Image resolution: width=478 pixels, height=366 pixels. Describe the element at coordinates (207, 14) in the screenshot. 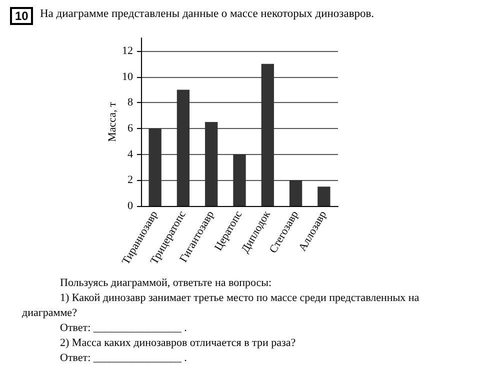

I see `chart-title: На диаграмме представлены данные о массе некоторых динозавров.` at that location.